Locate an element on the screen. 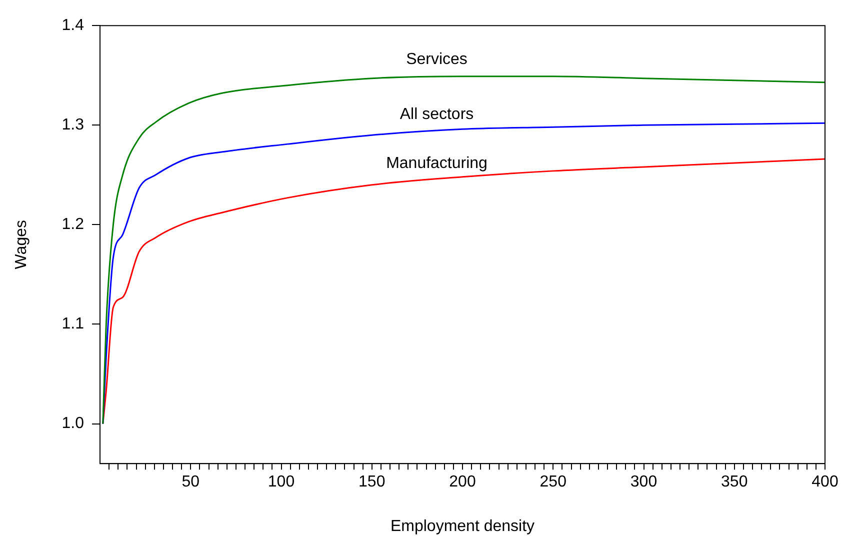  y-tick-label: 1.1 is located at coordinates (73, 324).